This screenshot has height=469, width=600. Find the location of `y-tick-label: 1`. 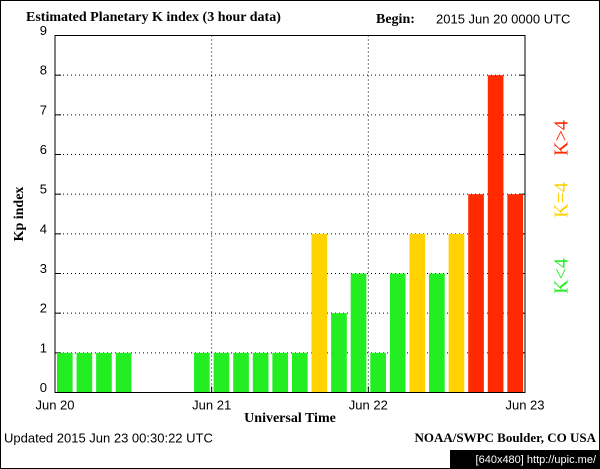

y-tick-label: 1 is located at coordinates (43, 347).